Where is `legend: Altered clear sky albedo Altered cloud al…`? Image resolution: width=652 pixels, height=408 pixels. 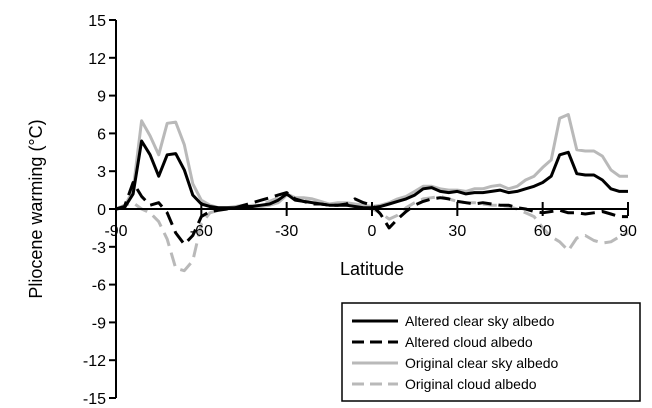
legend: Altered clear sky albedo Altered cloud al… is located at coordinates (491, 352).